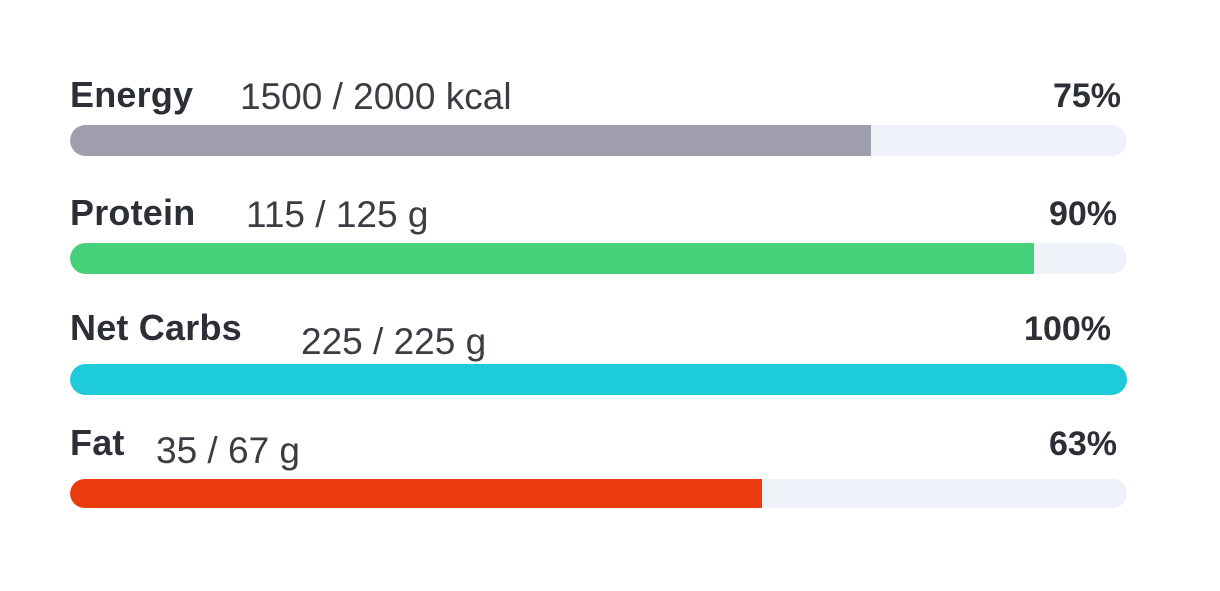 This screenshot has height=591, width=1220. Describe the element at coordinates (1086, 96) in the screenshot. I see `macro-percent: 75%` at that location.